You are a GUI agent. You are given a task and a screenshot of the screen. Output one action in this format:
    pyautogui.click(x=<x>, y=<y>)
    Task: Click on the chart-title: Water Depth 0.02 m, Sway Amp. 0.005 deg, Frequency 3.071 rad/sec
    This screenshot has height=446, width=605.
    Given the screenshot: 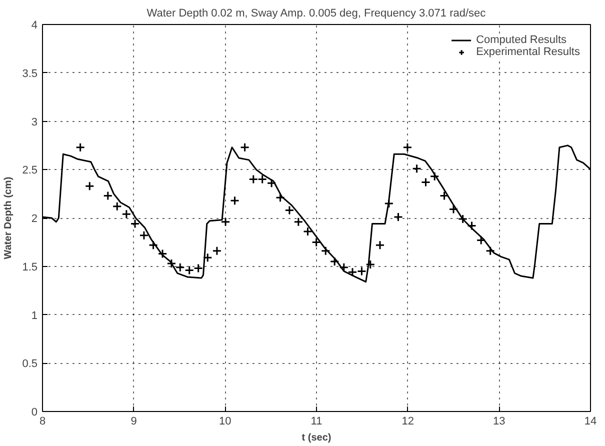 What is the action you would take?
    pyautogui.click(x=316, y=14)
    